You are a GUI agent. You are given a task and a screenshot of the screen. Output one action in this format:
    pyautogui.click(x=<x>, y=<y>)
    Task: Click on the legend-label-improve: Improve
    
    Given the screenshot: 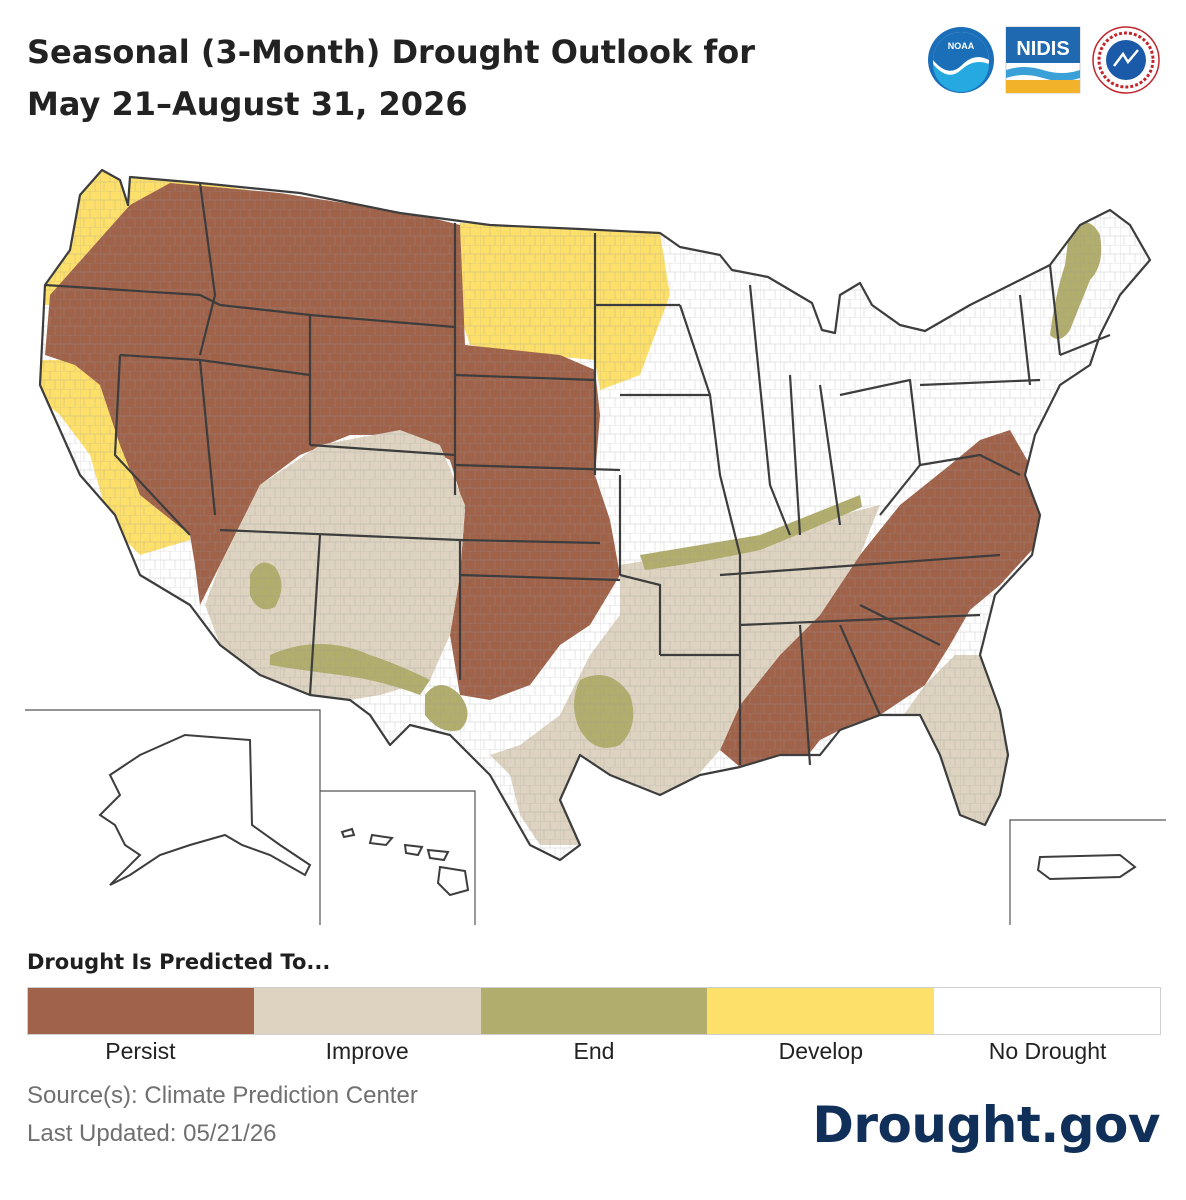 What is the action you would take?
    pyautogui.click(x=367, y=1051)
    